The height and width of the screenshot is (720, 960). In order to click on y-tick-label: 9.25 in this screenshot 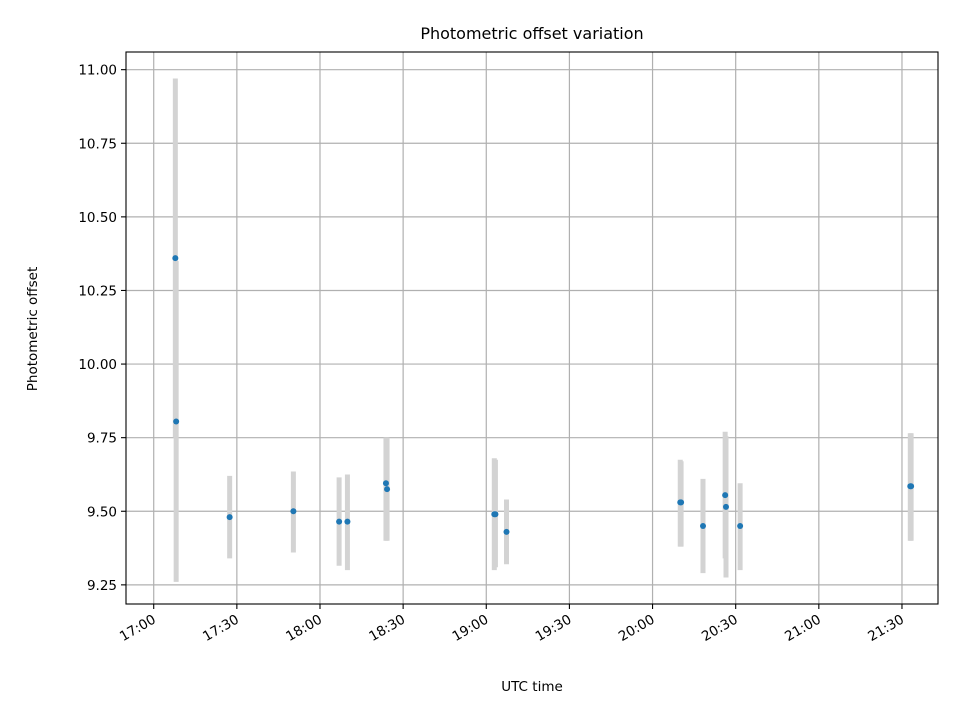, I will do `click(102, 586)`.